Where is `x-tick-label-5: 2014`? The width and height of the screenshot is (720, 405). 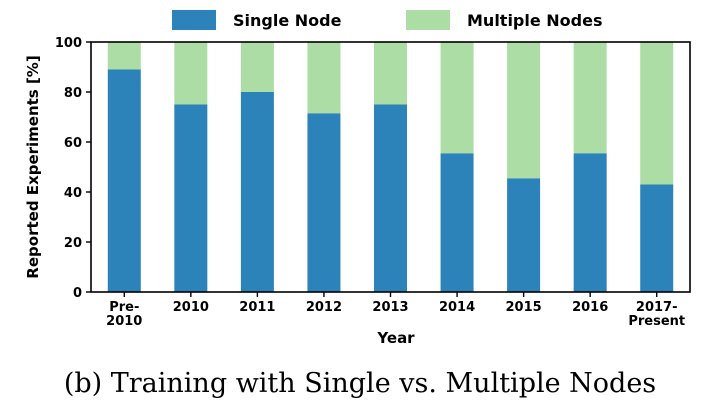
x-tick-label-5: 2014 is located at coordinates (457, 307).